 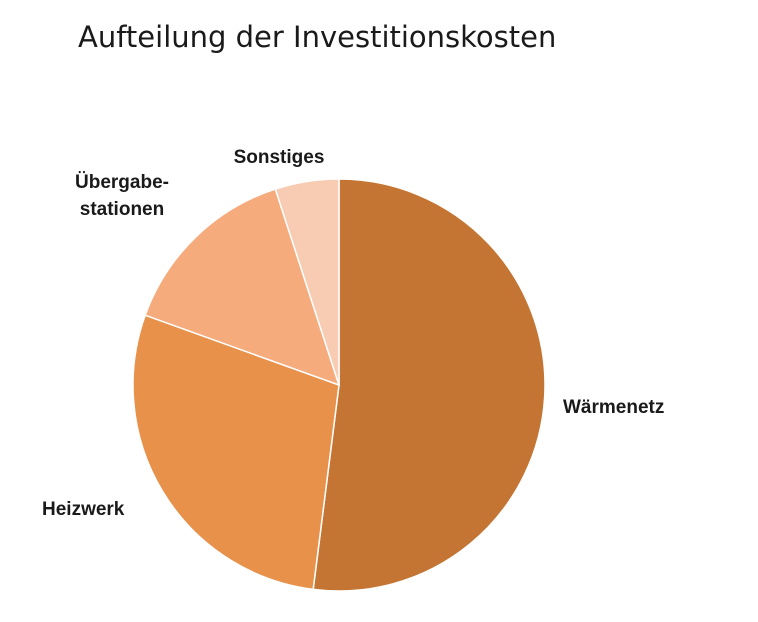 What do you see at coordinates (317, 37) in the screenshot?
I see `chart-title: Aufteilung der Investitionskosten` at bounding box center [317, 37].